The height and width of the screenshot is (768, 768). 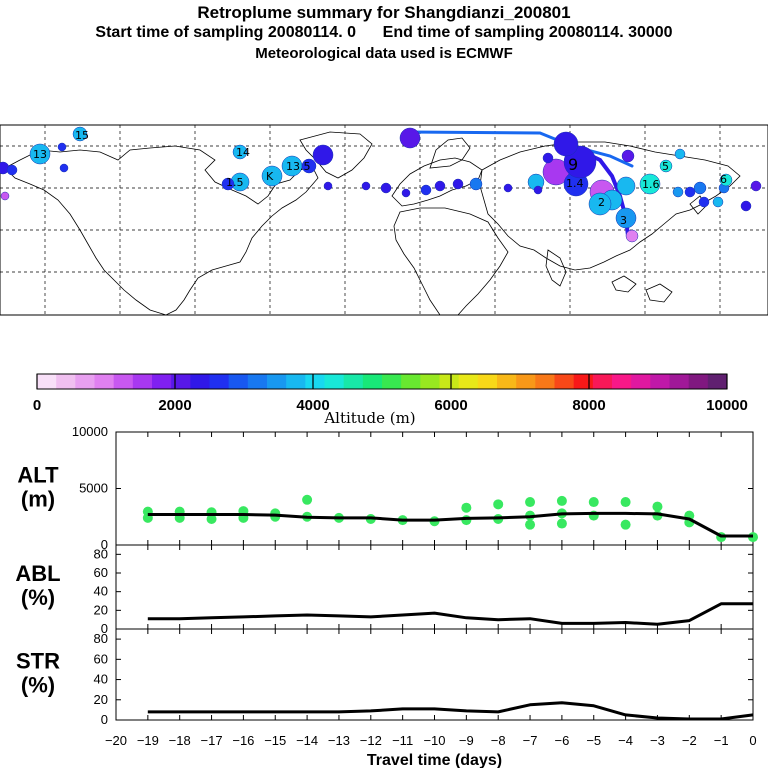 I want to click on plume-label: 3, so click(x=623, y=220).